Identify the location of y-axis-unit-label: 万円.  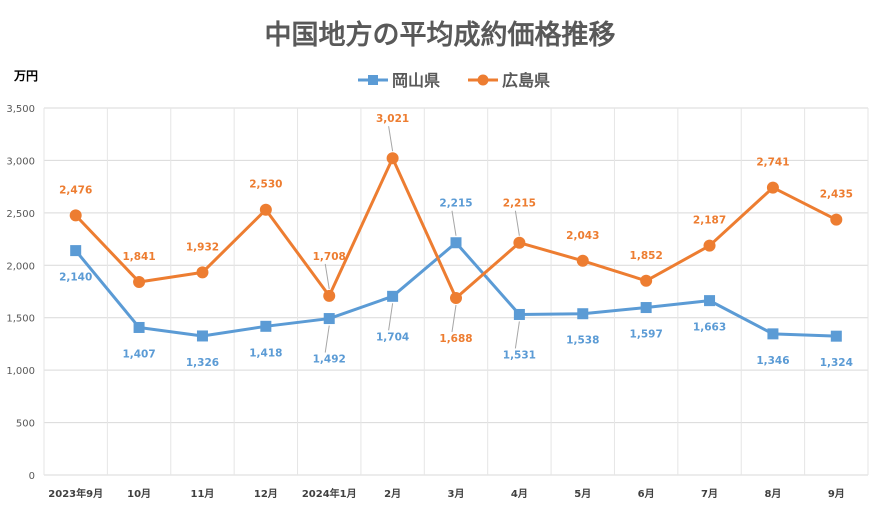
(25, 76).